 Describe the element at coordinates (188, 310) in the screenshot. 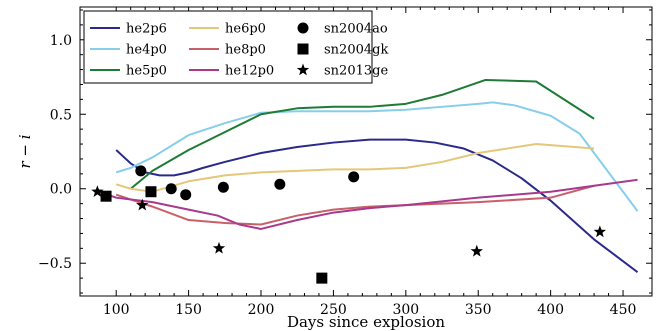

I see `x-tick-label: 150` at that location.